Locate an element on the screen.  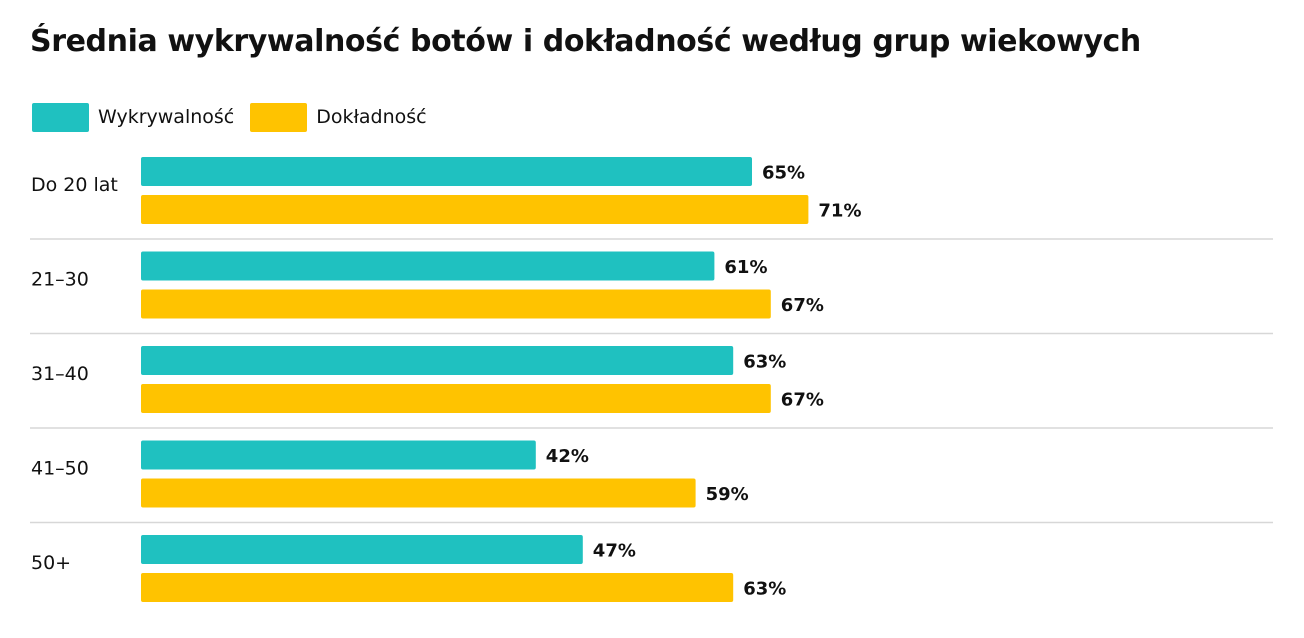
legend-swatch-wykrywalnosc is located at coordinates (60, 117).